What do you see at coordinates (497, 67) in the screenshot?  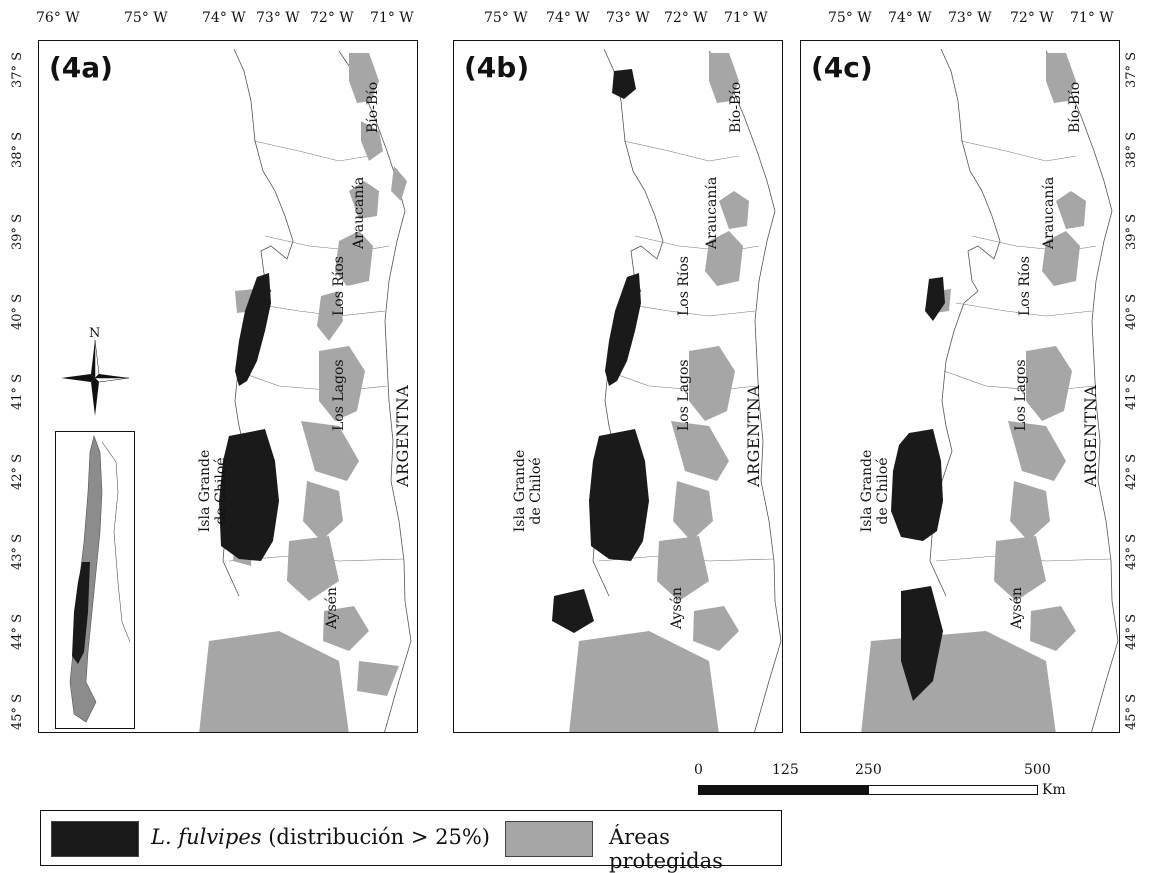 I see `panel-title: (4b)` at bounding box center [497, 67].